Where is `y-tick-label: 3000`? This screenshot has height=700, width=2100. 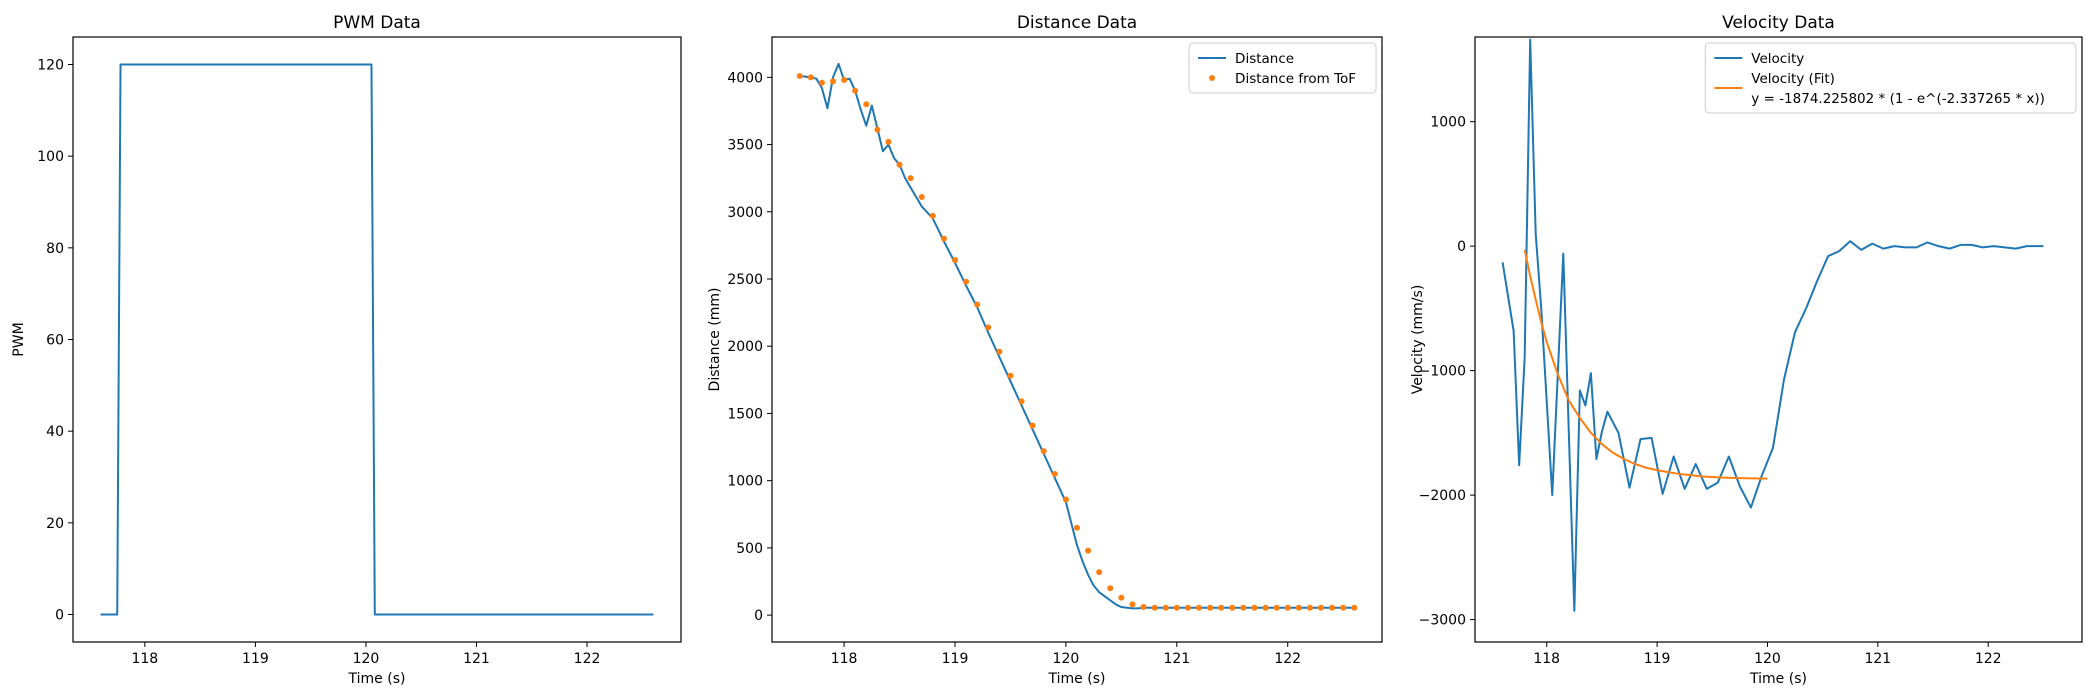
y-tick-label: 3000 is located at coordinates (745, 213).